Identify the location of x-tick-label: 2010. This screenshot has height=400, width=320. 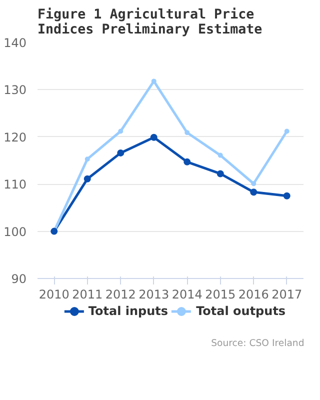
(54, 295).